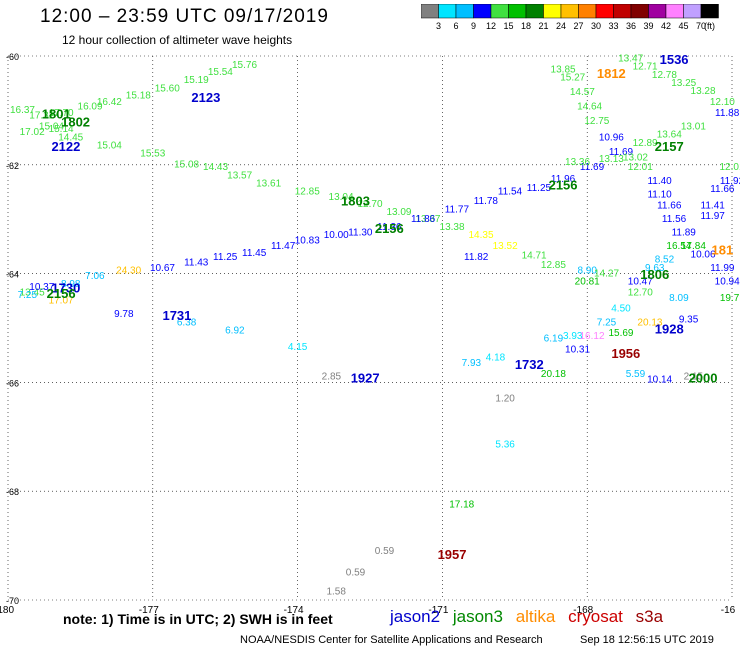 The width and height of the screenshot is (740, 650). Describe the element at coordinates (613, 26) in the screenshot. I see `scale-tick-label: 33` at that location.